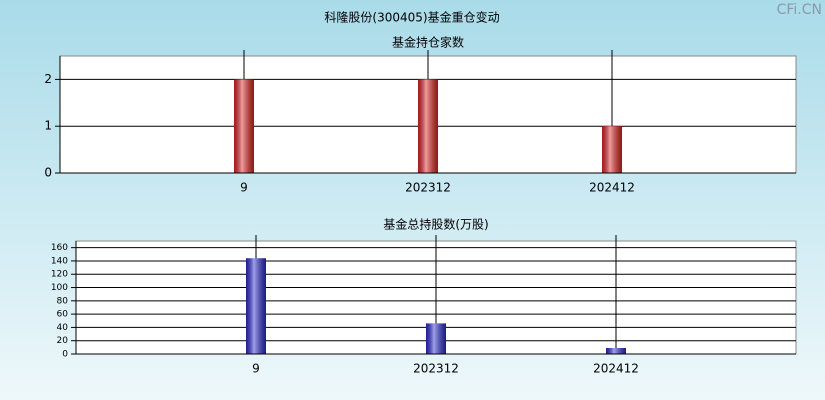 The width and height of the screenshot is (825, 400). Describe the element at coordinates (799, 10) in the screenshot. I see `watermark: CFi.CN` at that location.